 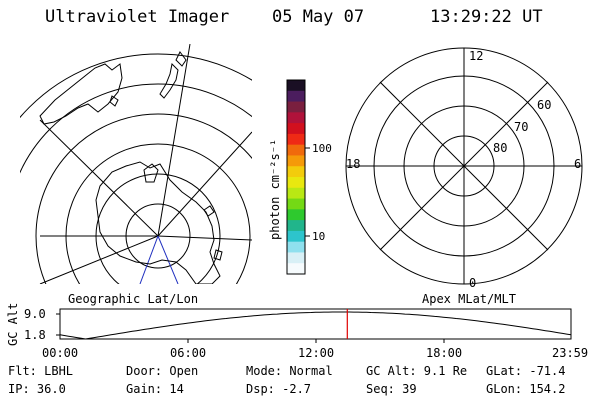 I want to click on mlat-label-60: 60, so click(x=544, y=105).